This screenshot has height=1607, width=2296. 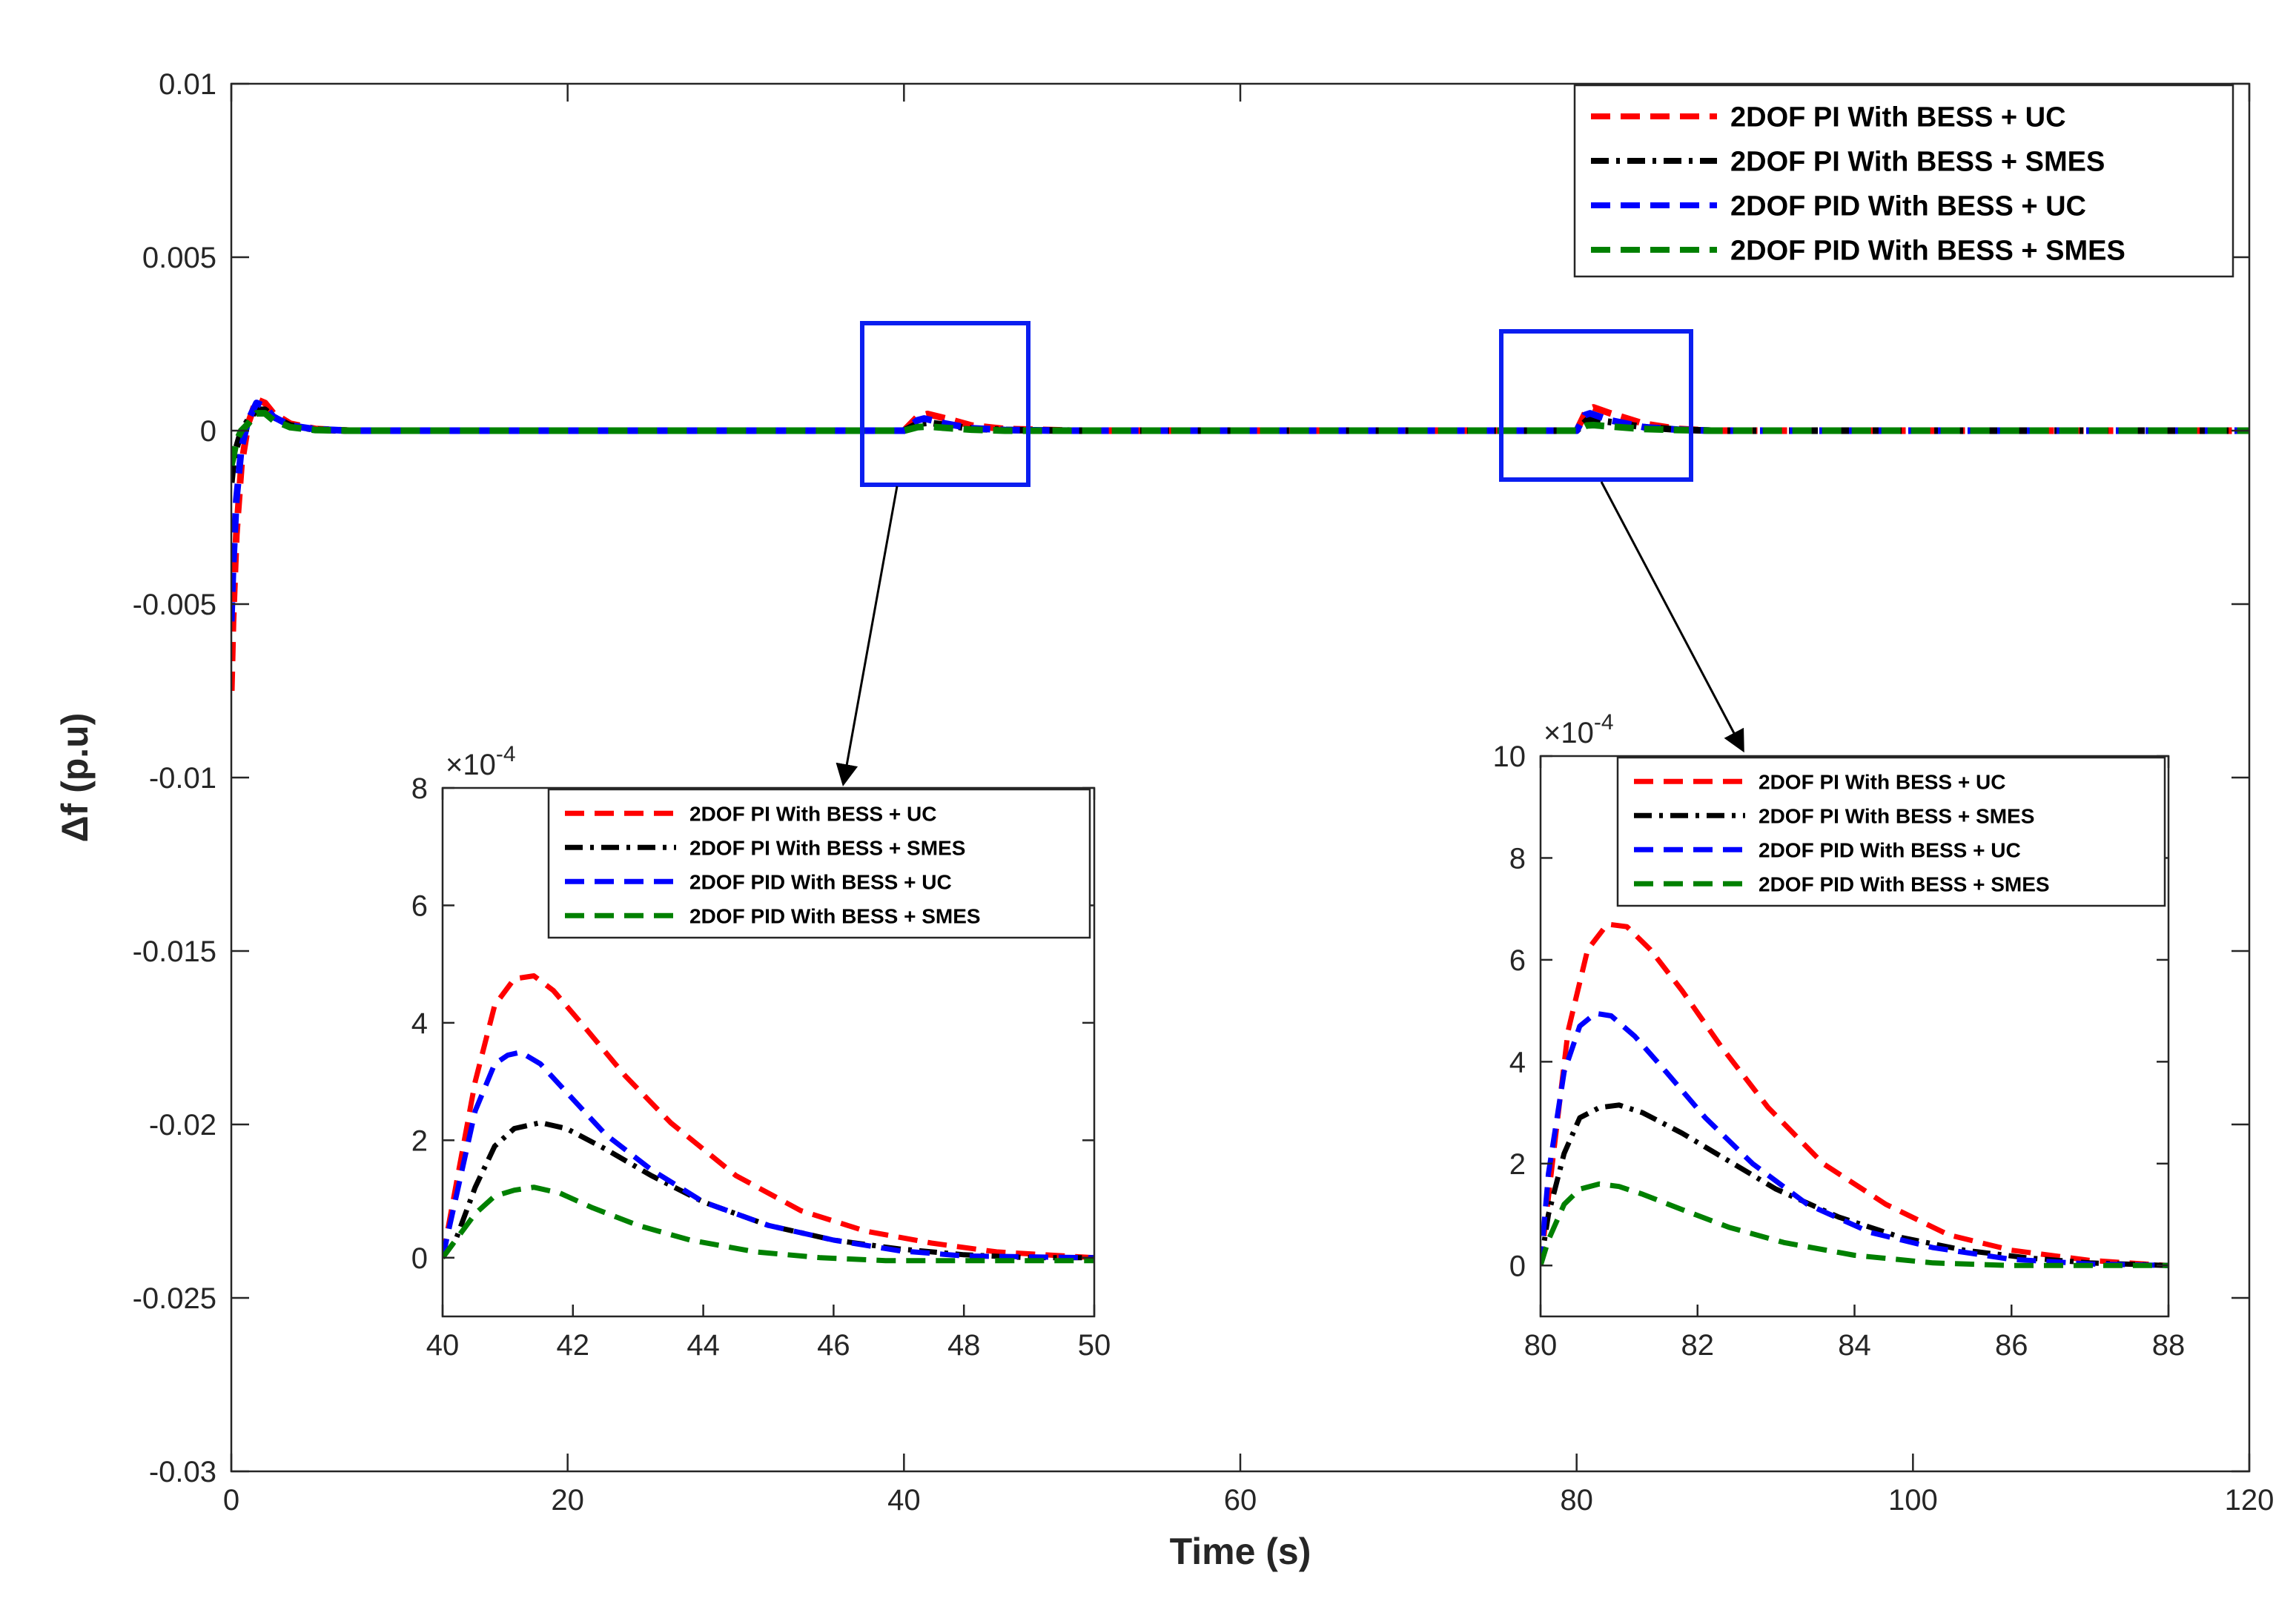 What do you see at coordinates (1905, 884) in the screenshot?
I see `inset2-legend-label-3: 2DOF PID With BESS + SMES` at bounding box center [1905, 884].